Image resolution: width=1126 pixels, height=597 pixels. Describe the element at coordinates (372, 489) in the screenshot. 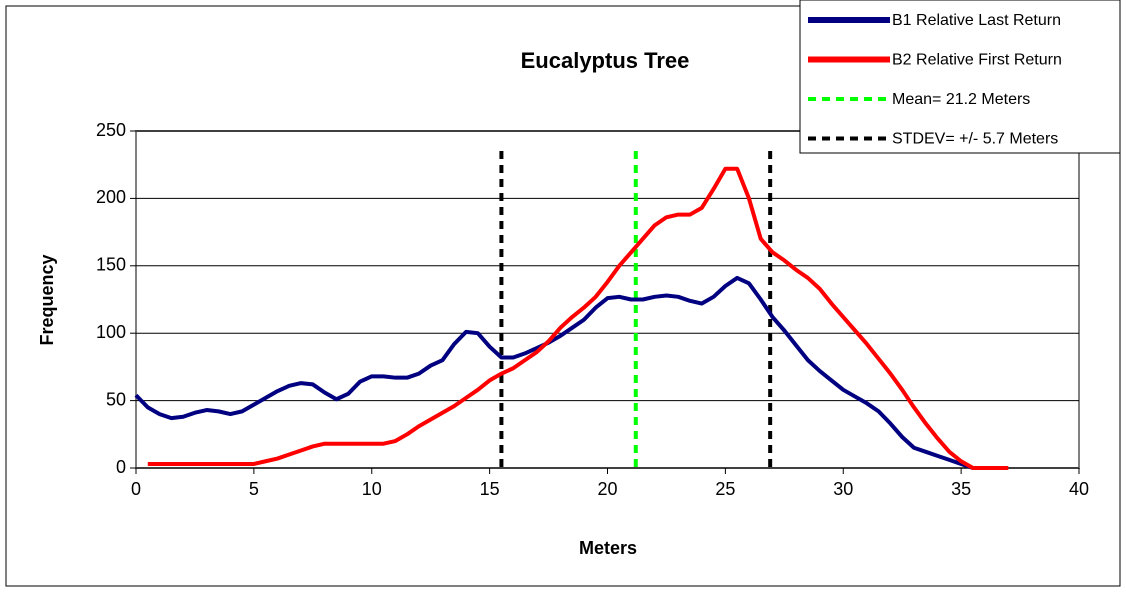

I see `x-tick-label: 10` at that location.